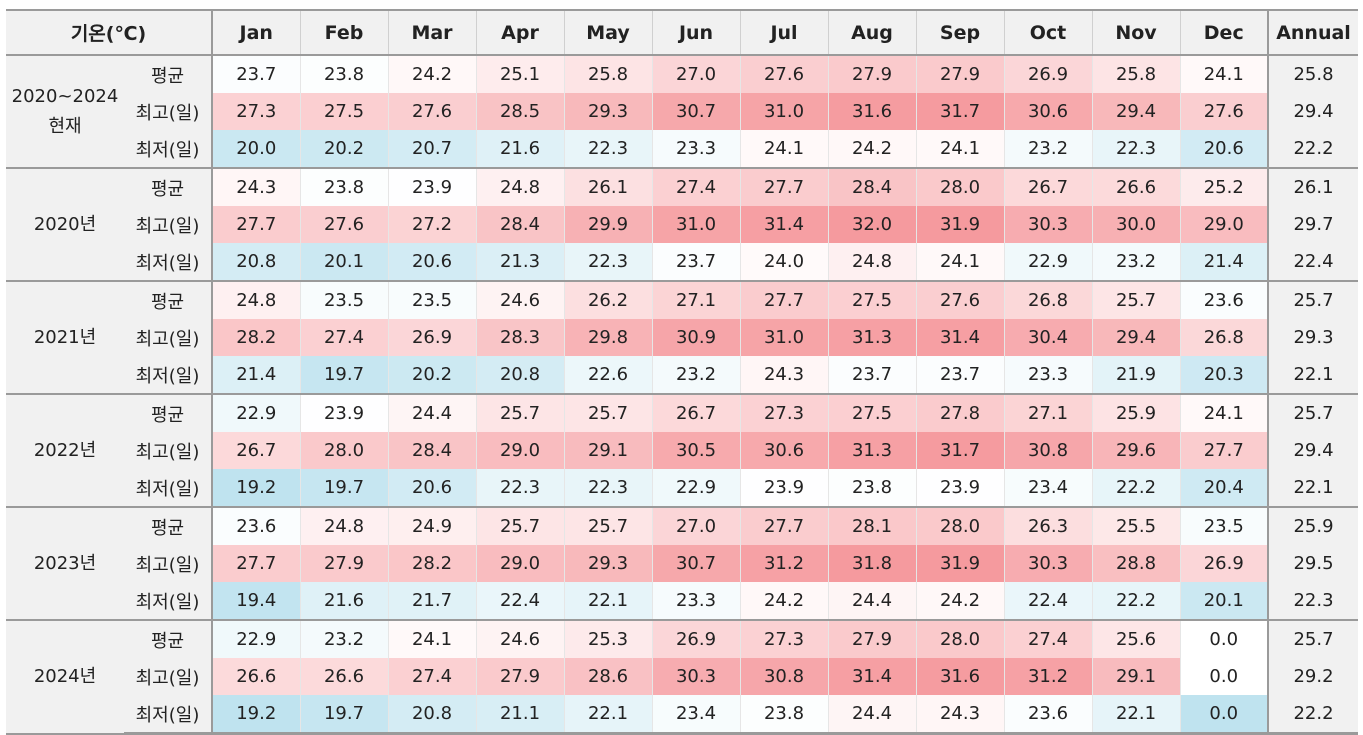 The image size is (1363, 735). What do you see at coordinates (1312, 526) in the screenshot?
I see `annual-cell: 25.9` at bounding box center [1312, 526].